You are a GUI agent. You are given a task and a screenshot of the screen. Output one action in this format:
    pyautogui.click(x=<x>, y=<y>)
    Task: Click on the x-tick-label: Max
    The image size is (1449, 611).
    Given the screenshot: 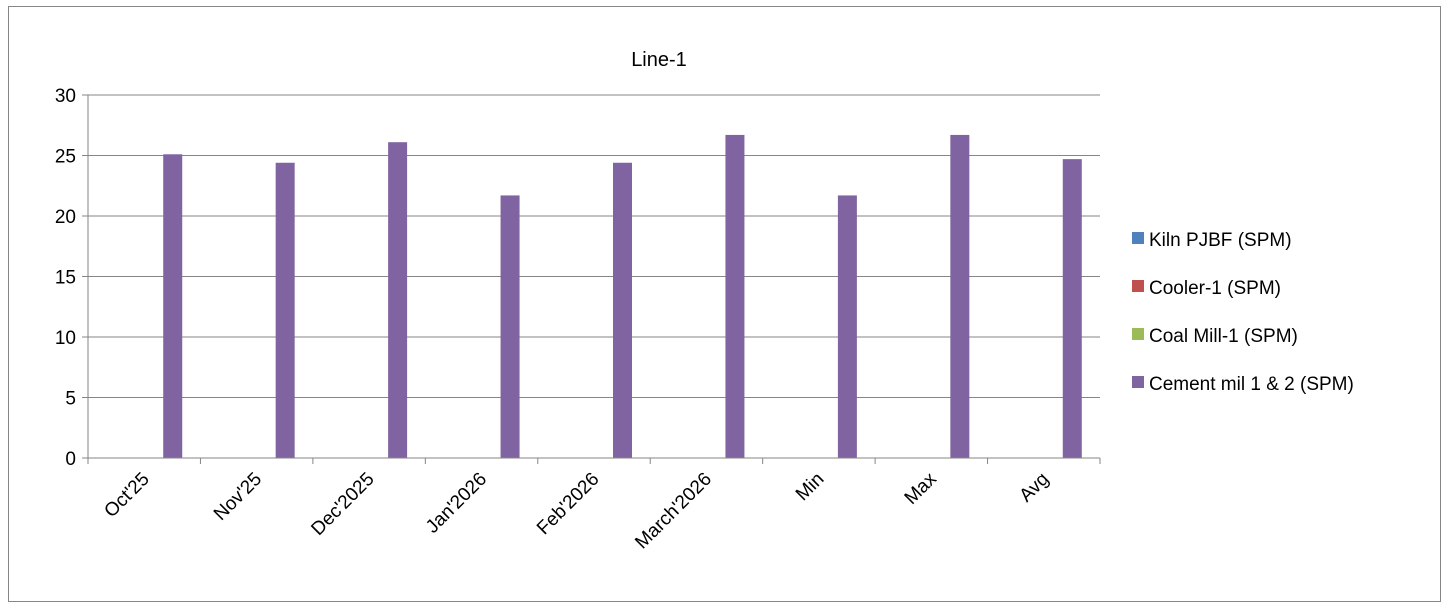 What is the action you would take?
    pyautogui.click(x=921, y=488)
    